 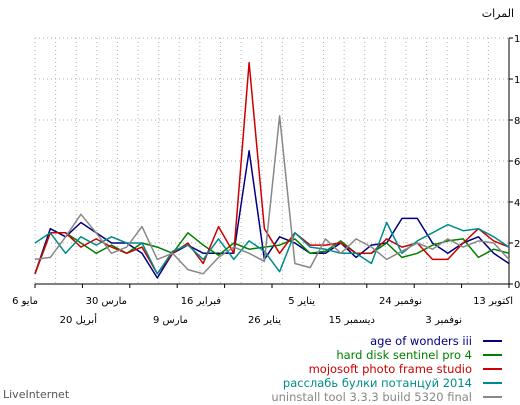 I want to click on x-tick-label: 6 مايو, so click(x=25, y=301).